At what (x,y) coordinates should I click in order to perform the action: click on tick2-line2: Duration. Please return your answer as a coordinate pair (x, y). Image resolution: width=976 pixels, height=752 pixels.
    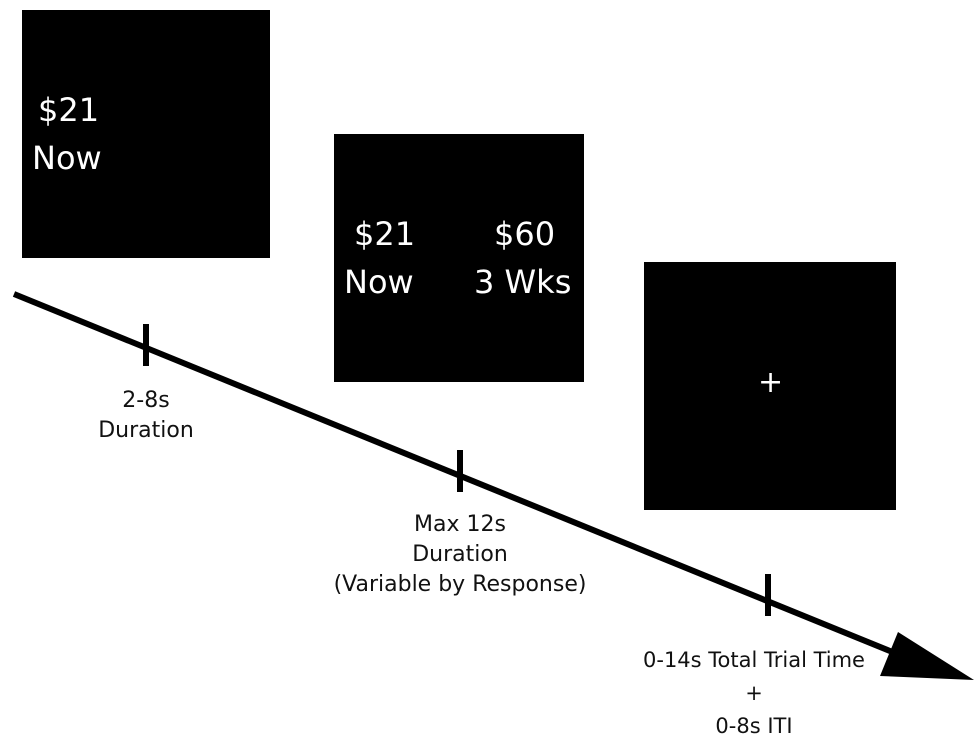
    Looking at the image, I should click on (460, 554).